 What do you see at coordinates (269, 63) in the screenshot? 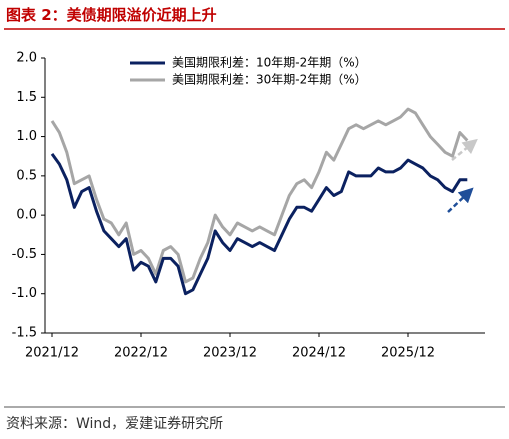
I see `legend-label: 美国期限利差：10年期-2年期（%）` at bounding box center [269, 63].